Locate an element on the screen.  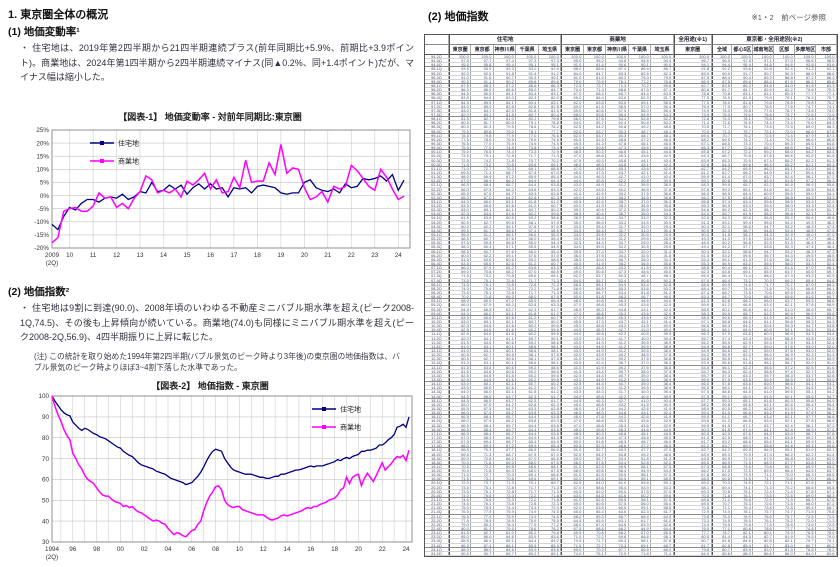
table-cell: 80.3 is located at coordinates (785, 94).